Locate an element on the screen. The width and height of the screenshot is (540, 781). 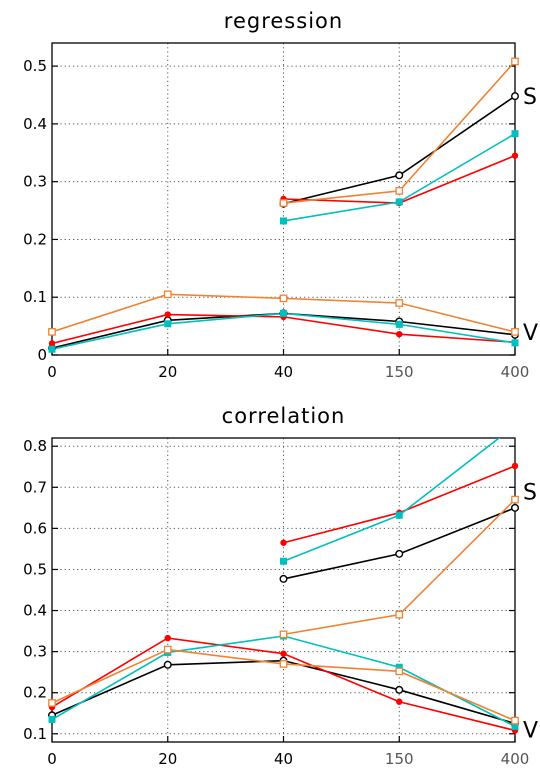
chart-title: regression is located at coordinates (283, 21).